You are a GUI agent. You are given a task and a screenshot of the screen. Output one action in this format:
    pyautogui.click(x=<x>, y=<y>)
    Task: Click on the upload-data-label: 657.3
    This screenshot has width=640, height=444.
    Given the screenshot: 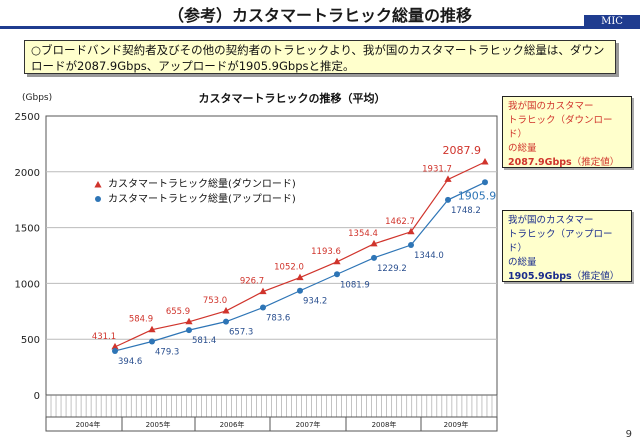 What is the action you would take?
    pyautogui.click(x=241, y=333)
    